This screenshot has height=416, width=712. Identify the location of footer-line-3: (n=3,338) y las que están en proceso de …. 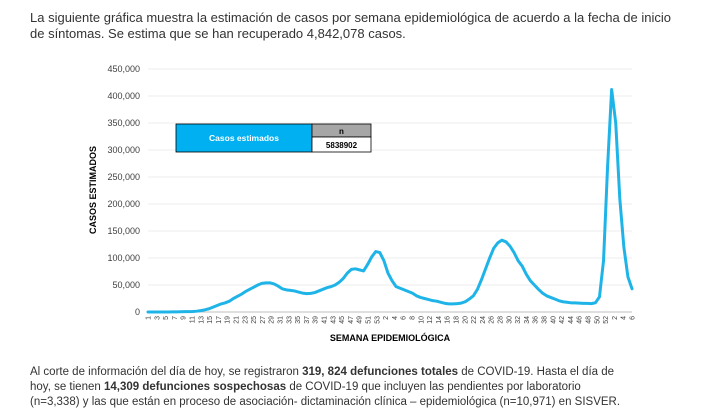
(325, 402).